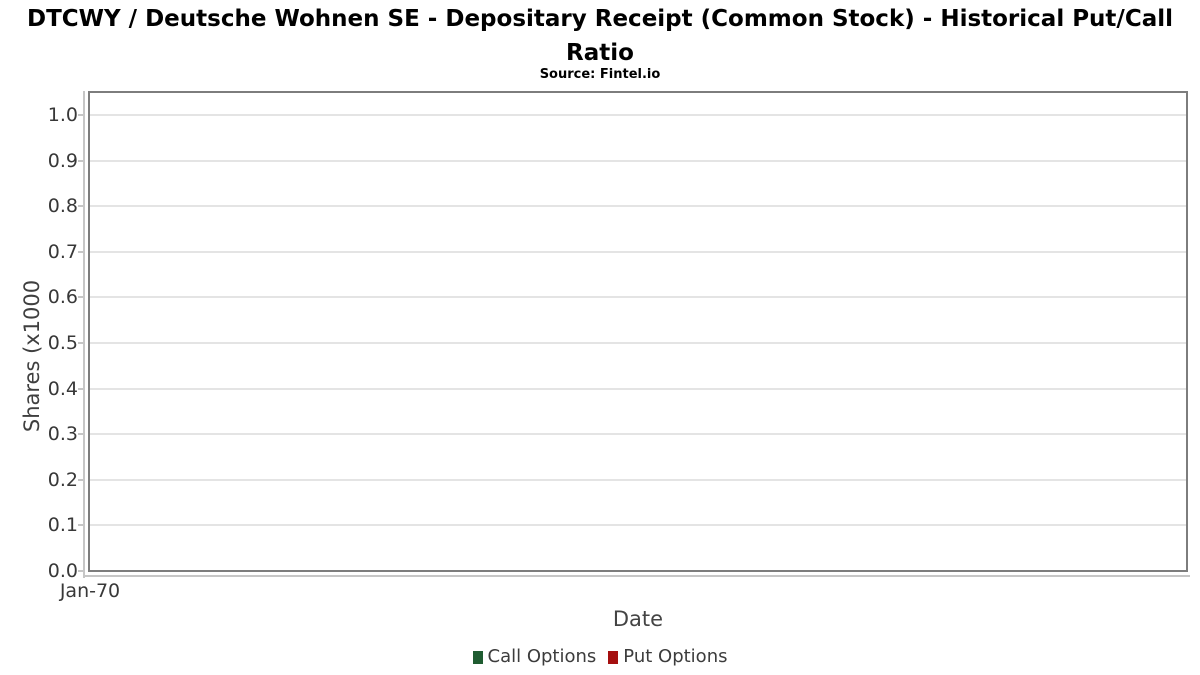  What do you see at coordinates (62, 480) in the screenshot?
I see `y-tick-label: 0.2` at bounding box center [62, 480].